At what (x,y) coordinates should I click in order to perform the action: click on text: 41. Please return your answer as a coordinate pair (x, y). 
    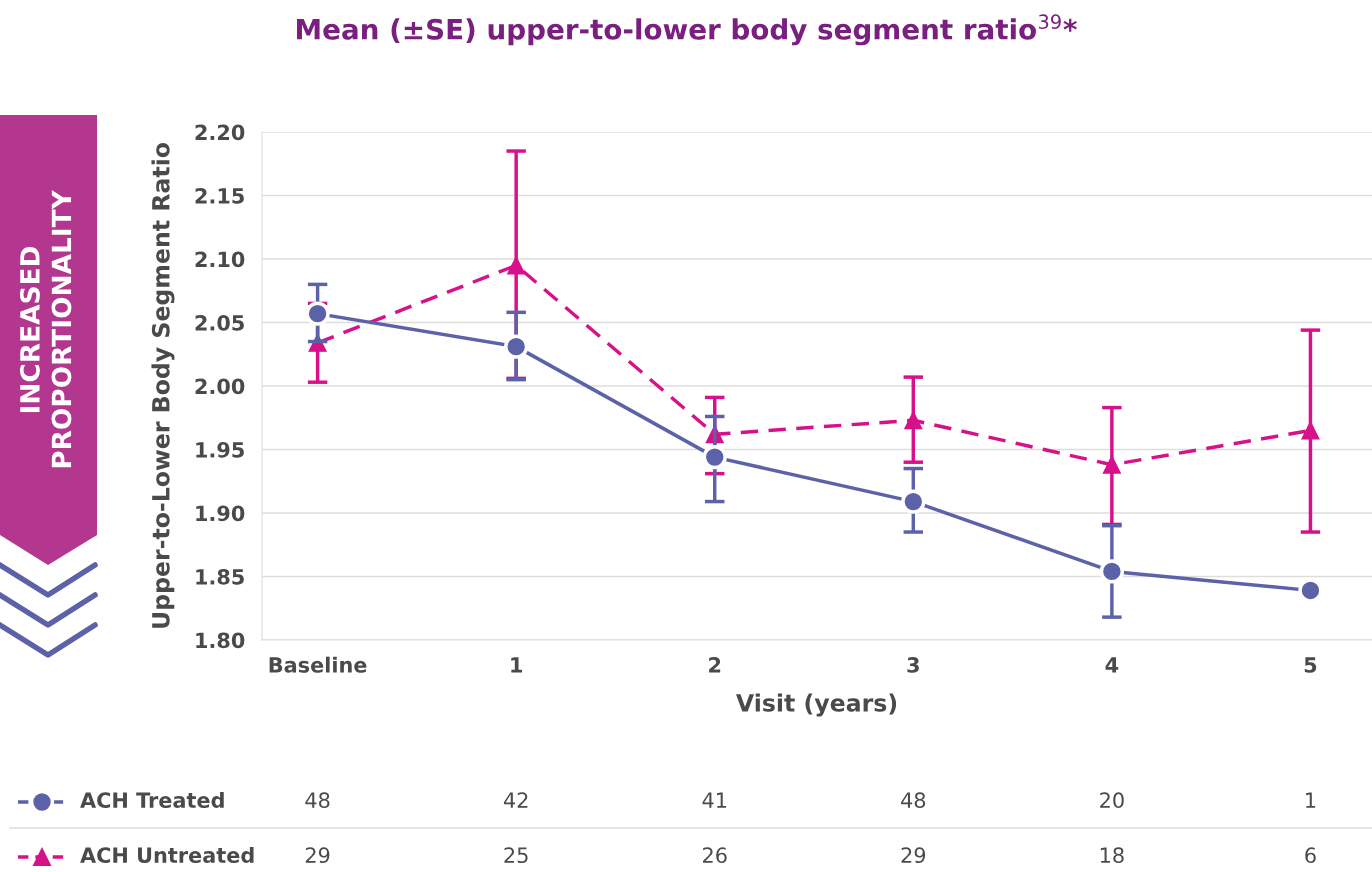
    Looking at the image, I should click on (714, 800).